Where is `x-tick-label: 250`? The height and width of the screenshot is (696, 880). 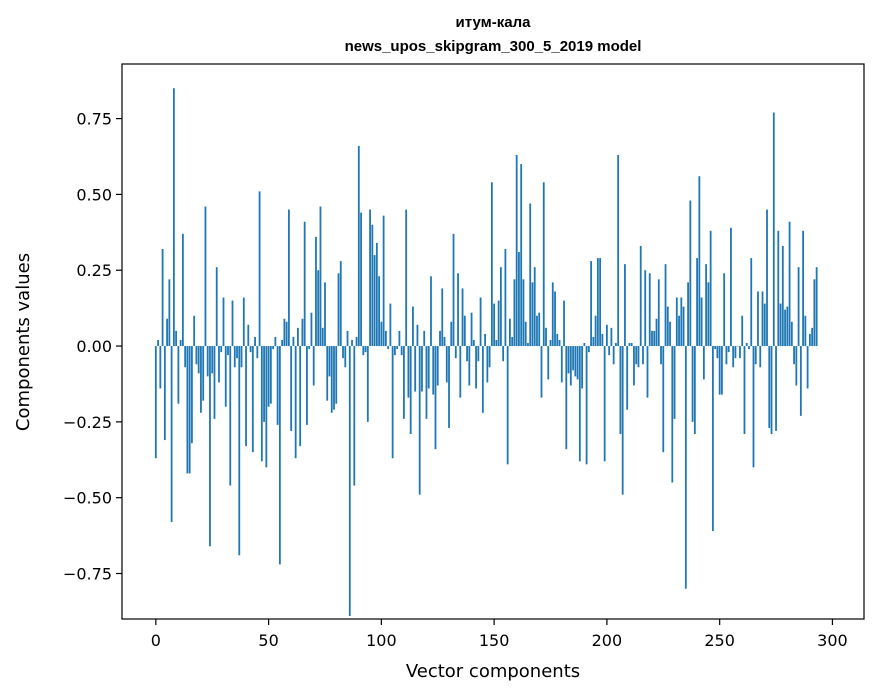 x-tick-label: 250 is located at coordinates (719, 640).